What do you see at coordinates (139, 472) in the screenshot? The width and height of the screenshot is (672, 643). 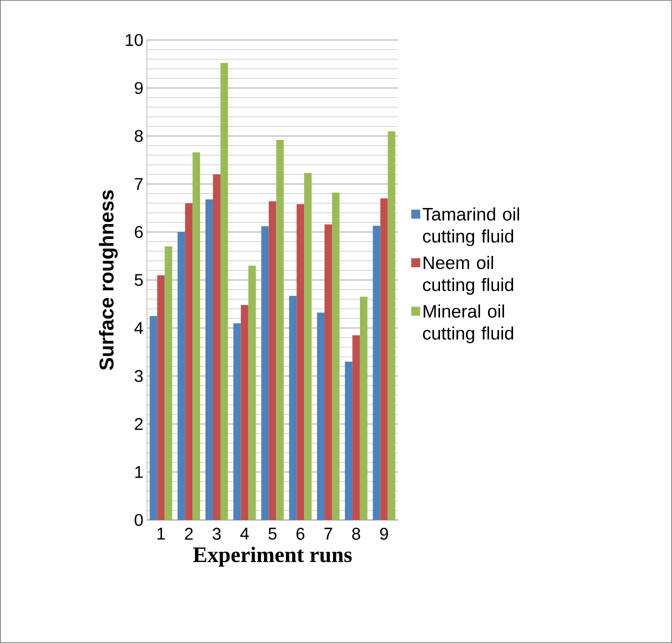 I see `y-tick-label: 1` at bounding box center [139, 472].